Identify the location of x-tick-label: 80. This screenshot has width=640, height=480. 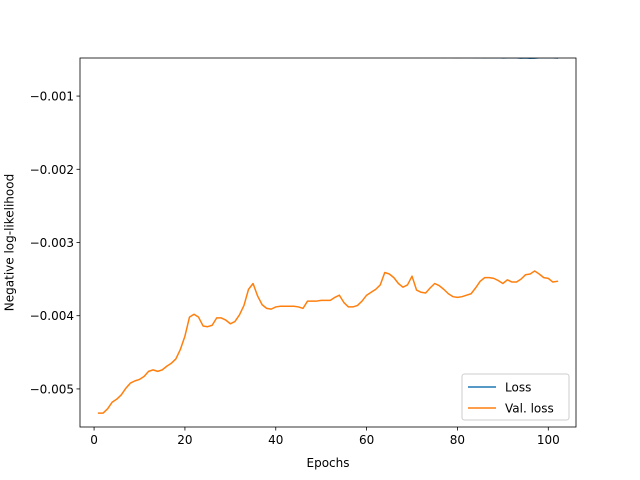
(457, 440).